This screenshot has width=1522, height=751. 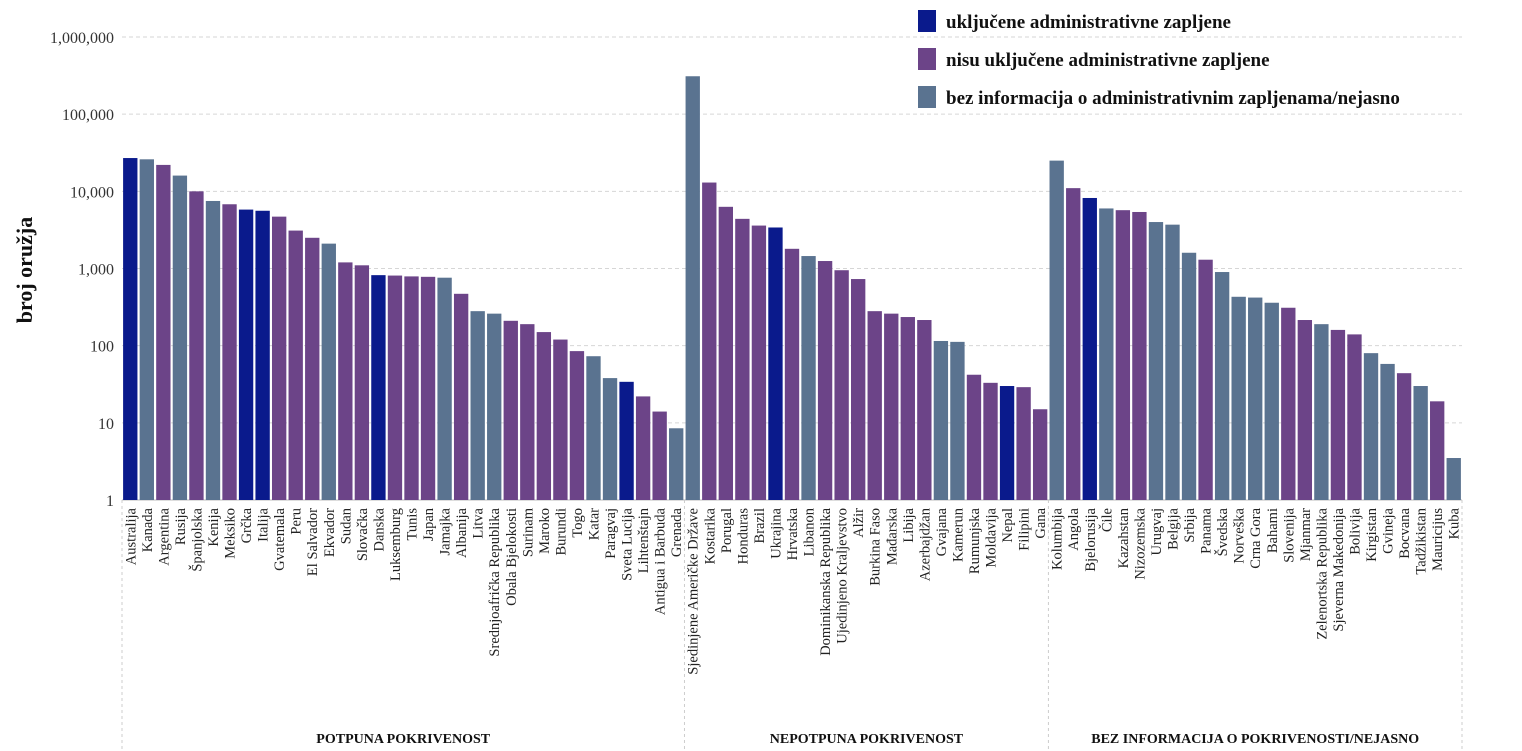 What do you see at coordinates (280, 538) in the screenshot?
I see `category-label: Gvatemala` at bounding box center [280, 538].